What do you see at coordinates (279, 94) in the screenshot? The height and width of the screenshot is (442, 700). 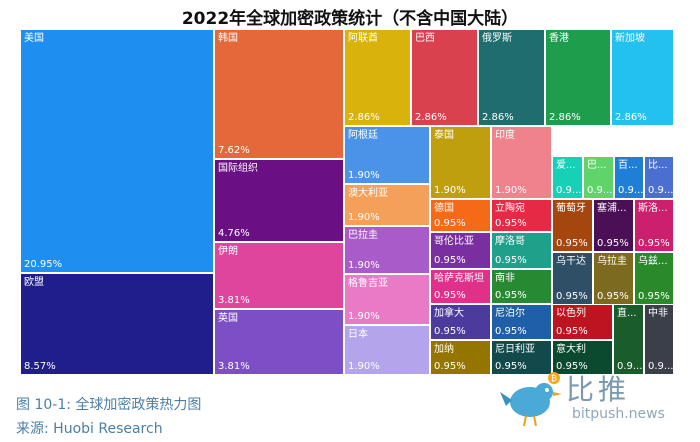 I see `treemap-cell: 韩国 7.62%` at bounding box center [279, 94].